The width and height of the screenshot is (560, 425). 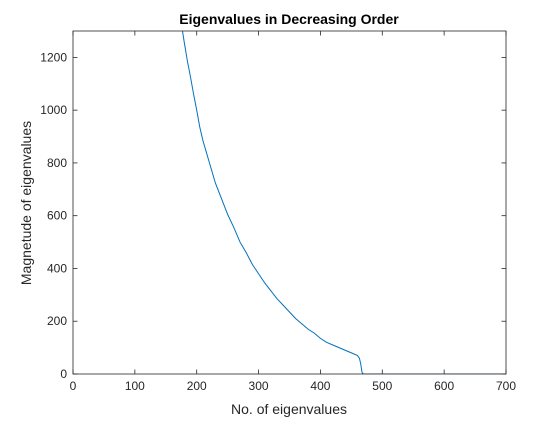 I want to click on x-tick-label: 300, so click(x=259, y=386).